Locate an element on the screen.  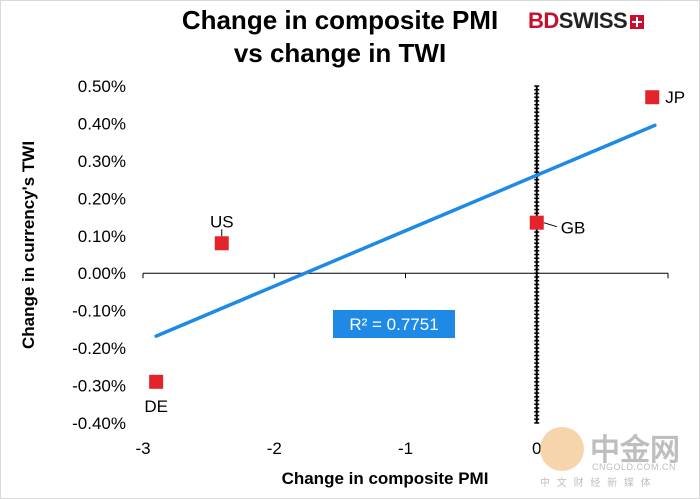
y-tick-label: -0.30% is located at coordinates (99, 386).